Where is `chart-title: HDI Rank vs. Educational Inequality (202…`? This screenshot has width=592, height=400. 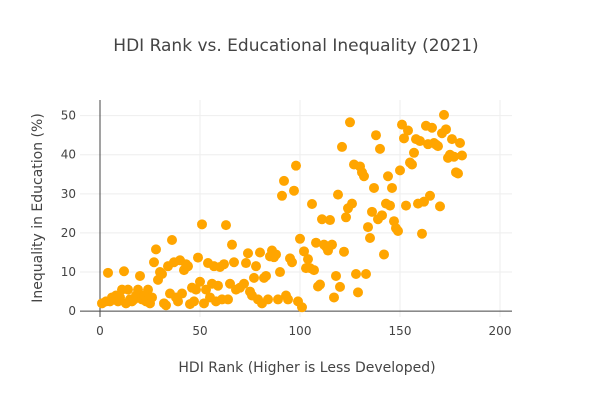 chart-title: HDI Rank vs. Educational Inequality (202… is located at coordinates (295, 46).